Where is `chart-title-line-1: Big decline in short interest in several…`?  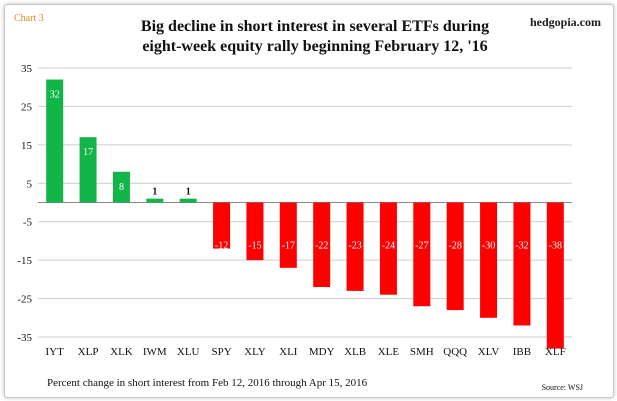
chart-title-line-1: Big decline in short interest in several… is located at coordinates (315, 26).